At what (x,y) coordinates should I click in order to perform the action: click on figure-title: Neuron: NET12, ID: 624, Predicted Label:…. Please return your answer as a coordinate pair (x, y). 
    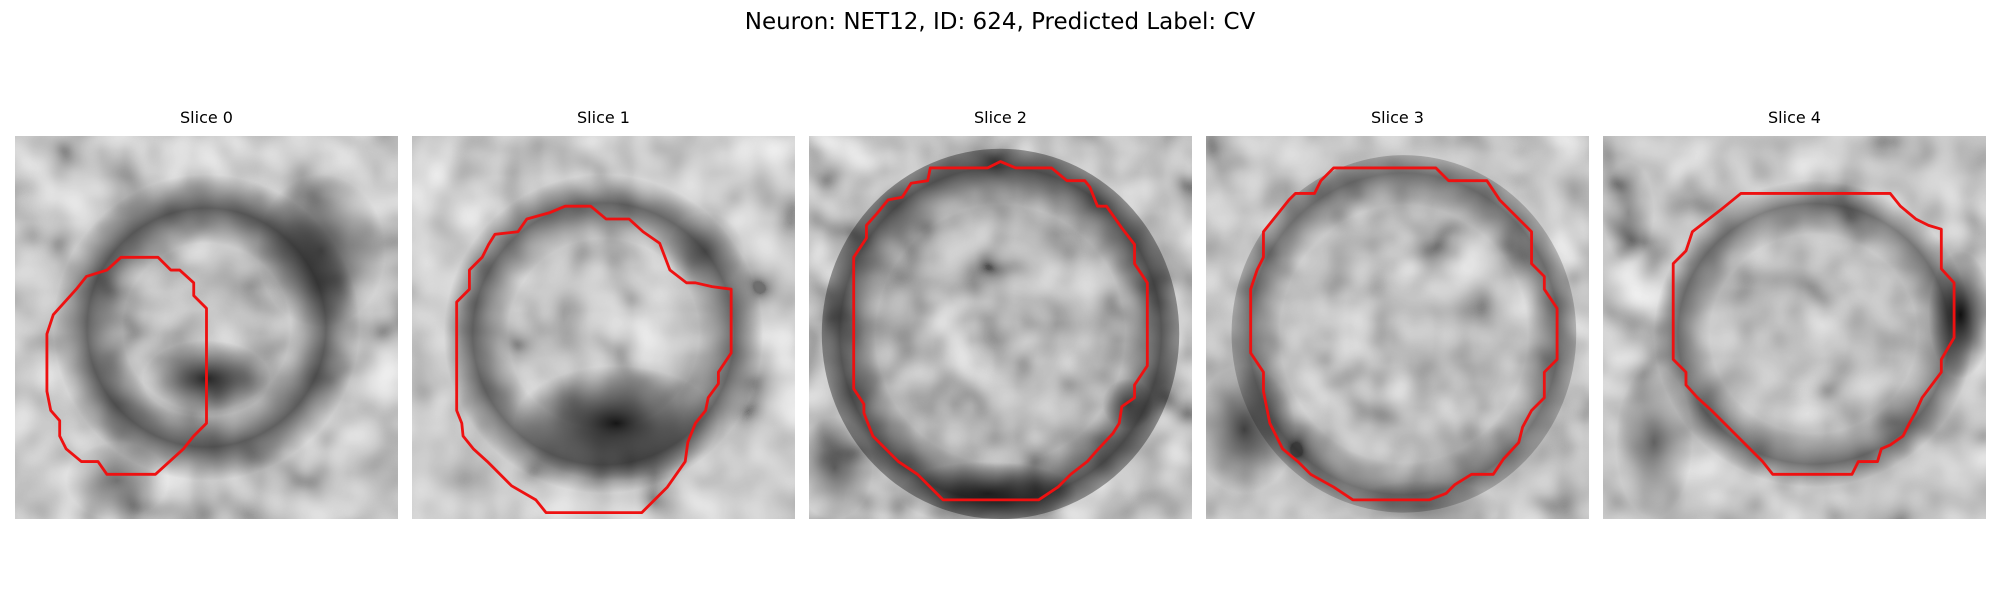
    Looking at the image, I should click on (1000, 22).